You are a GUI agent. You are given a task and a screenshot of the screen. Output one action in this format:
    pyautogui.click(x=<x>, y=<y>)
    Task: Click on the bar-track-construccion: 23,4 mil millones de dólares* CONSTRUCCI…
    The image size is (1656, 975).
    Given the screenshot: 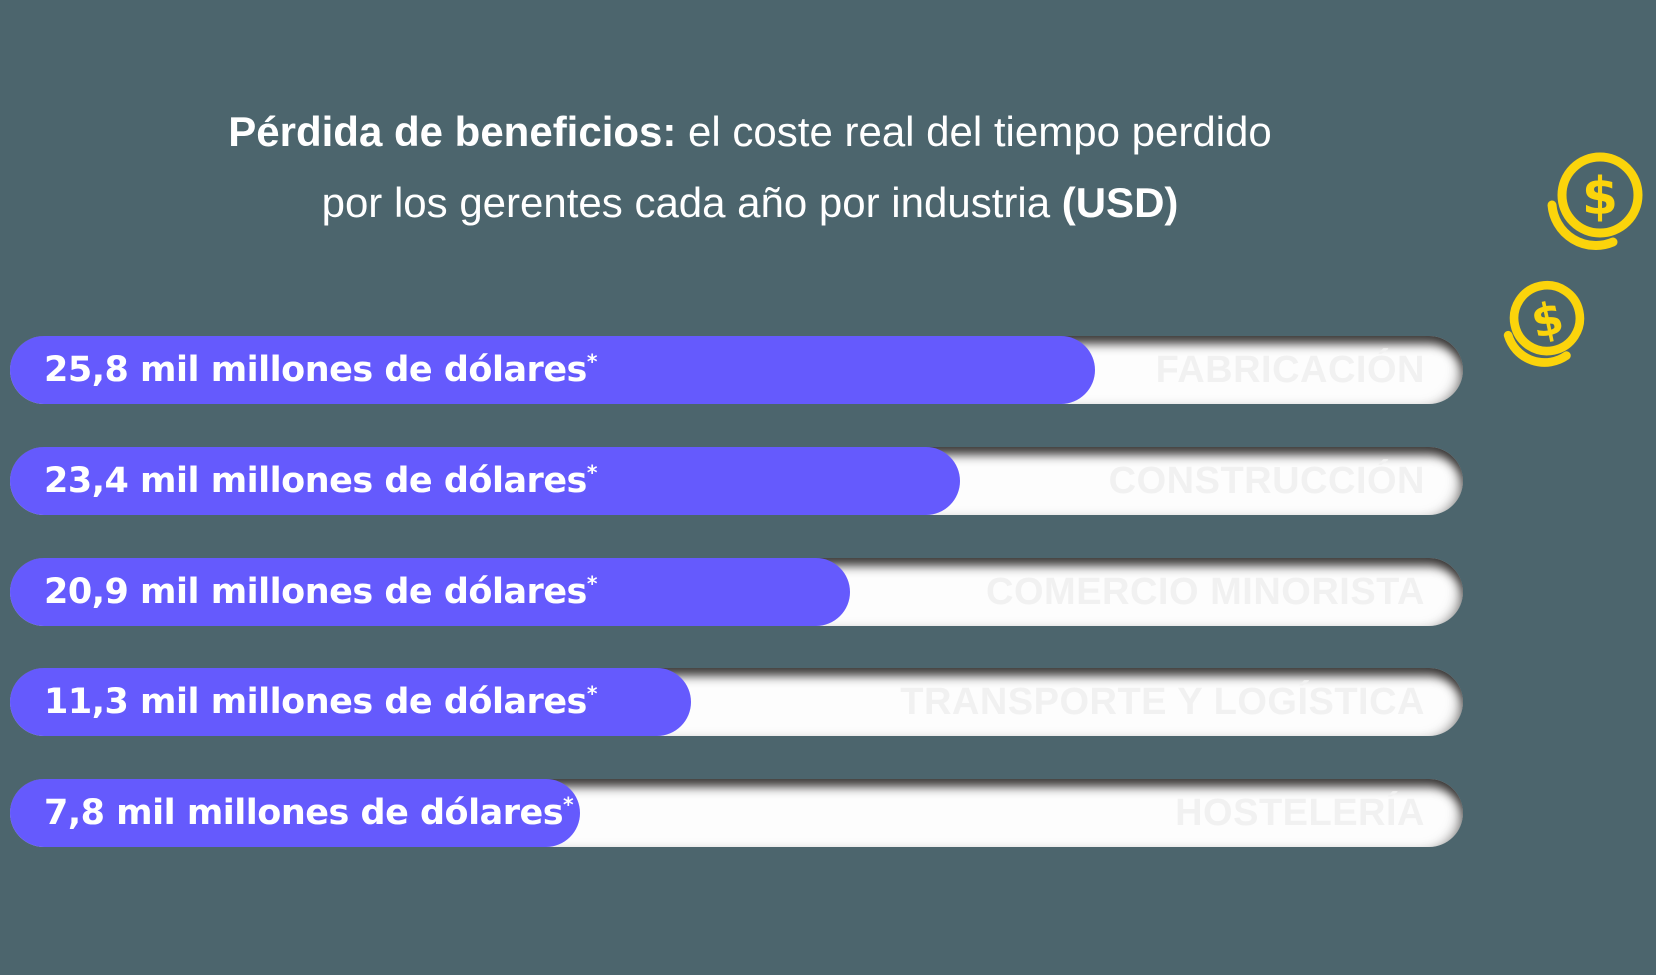 What is the action you would take?
    pyautogui.click(x=736, y=481)
    